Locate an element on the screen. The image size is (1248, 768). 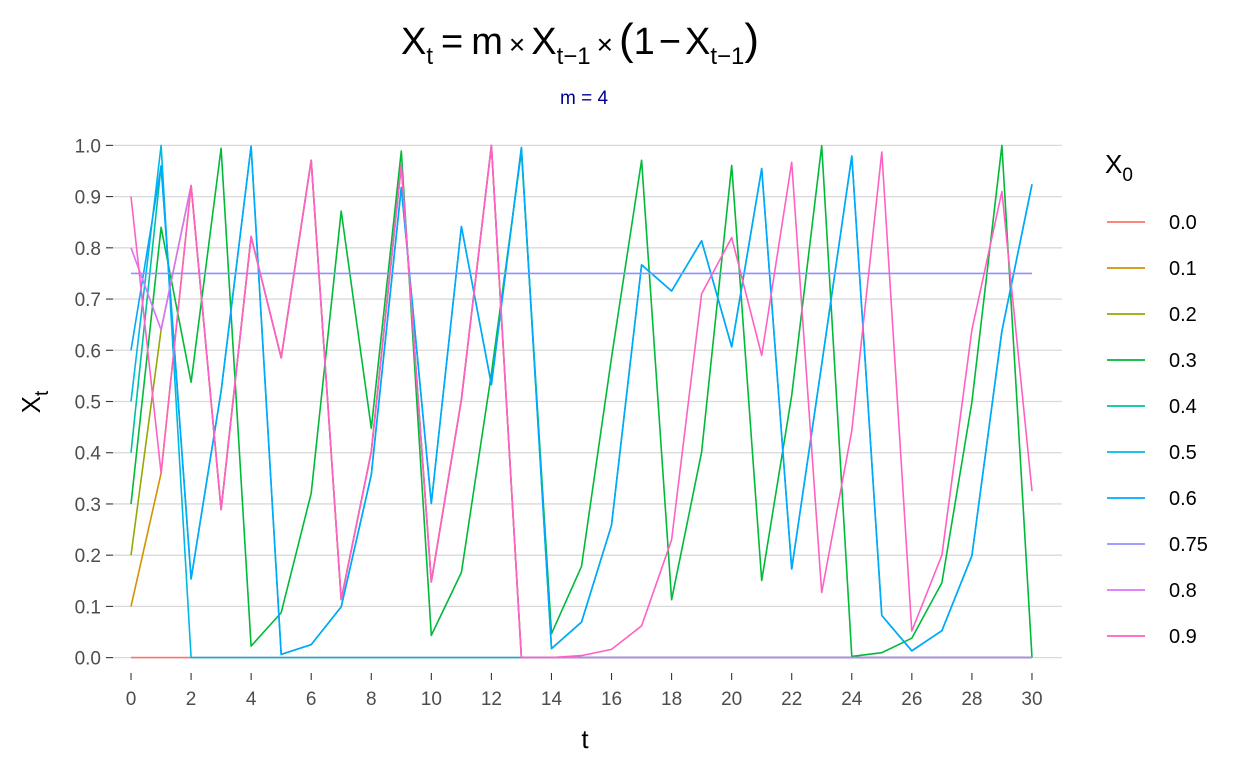
y-axis-title: Xt is located at coordinates (34, 401).